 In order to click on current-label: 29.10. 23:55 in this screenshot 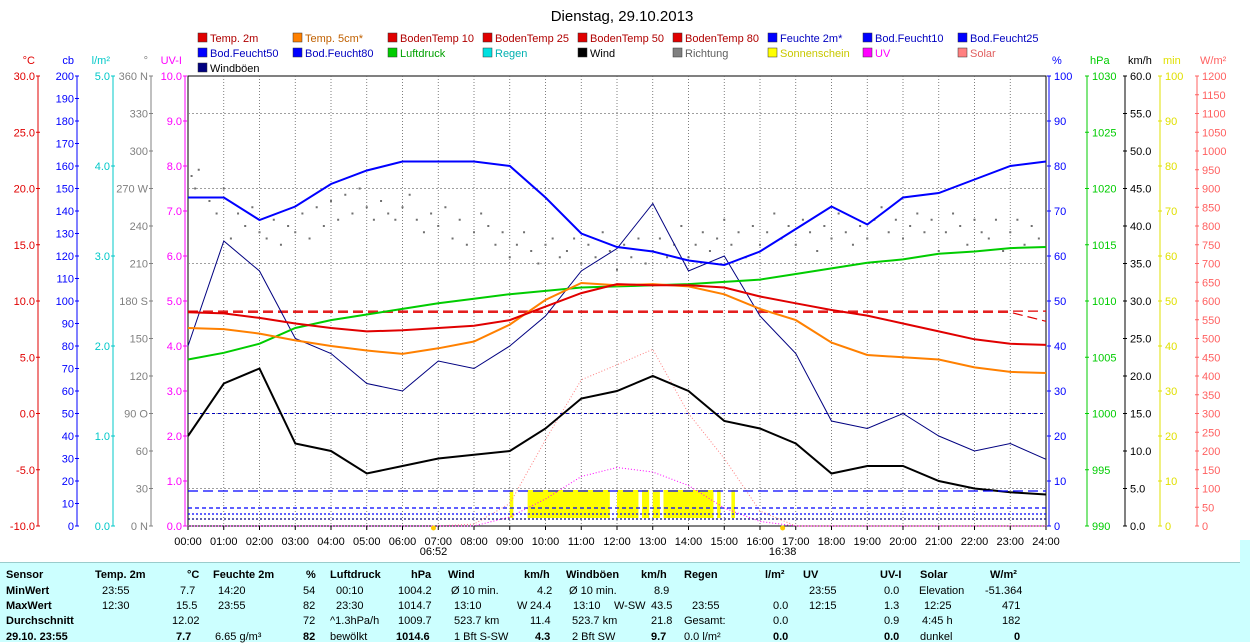, I will do `click(37, 637)`.